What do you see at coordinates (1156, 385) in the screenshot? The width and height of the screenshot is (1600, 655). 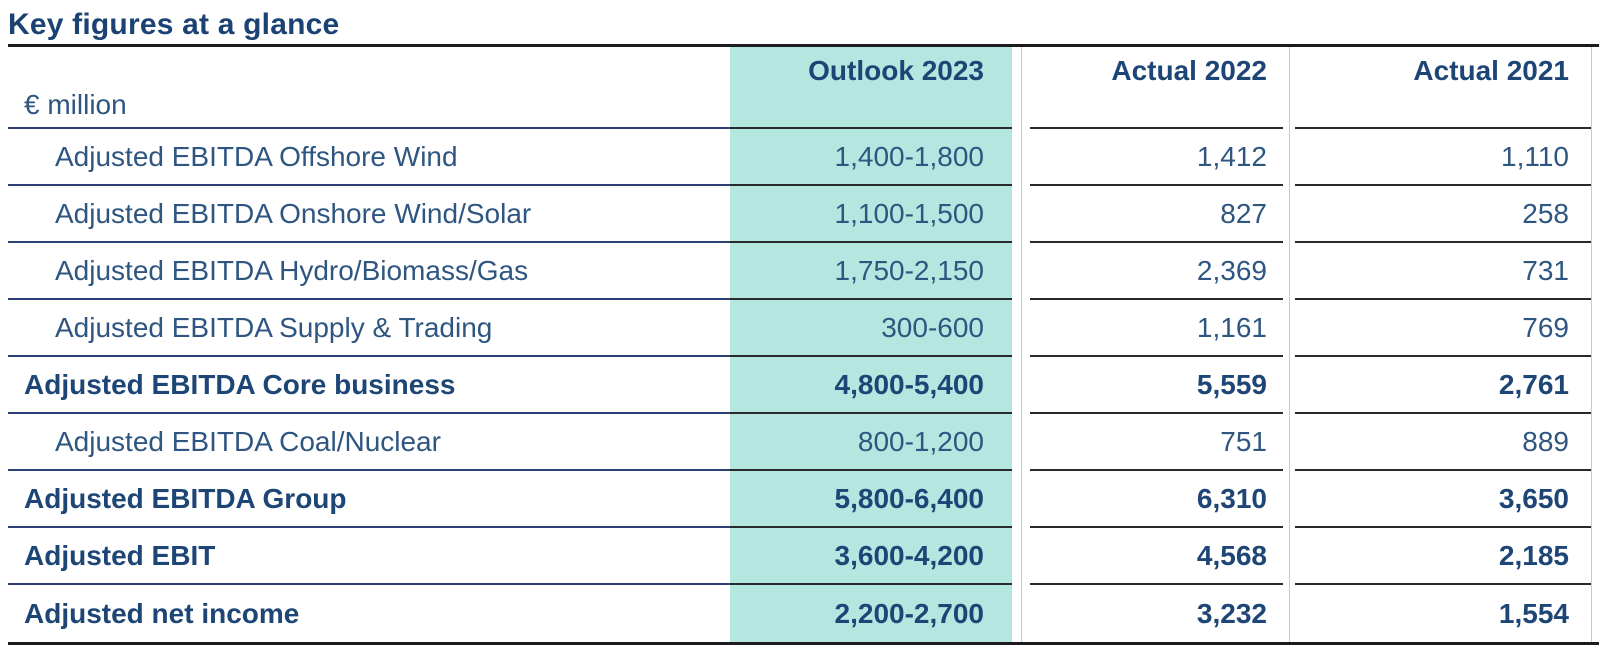 I see `value-actual-2022: 5,559` at bounding box center [1156, 385].